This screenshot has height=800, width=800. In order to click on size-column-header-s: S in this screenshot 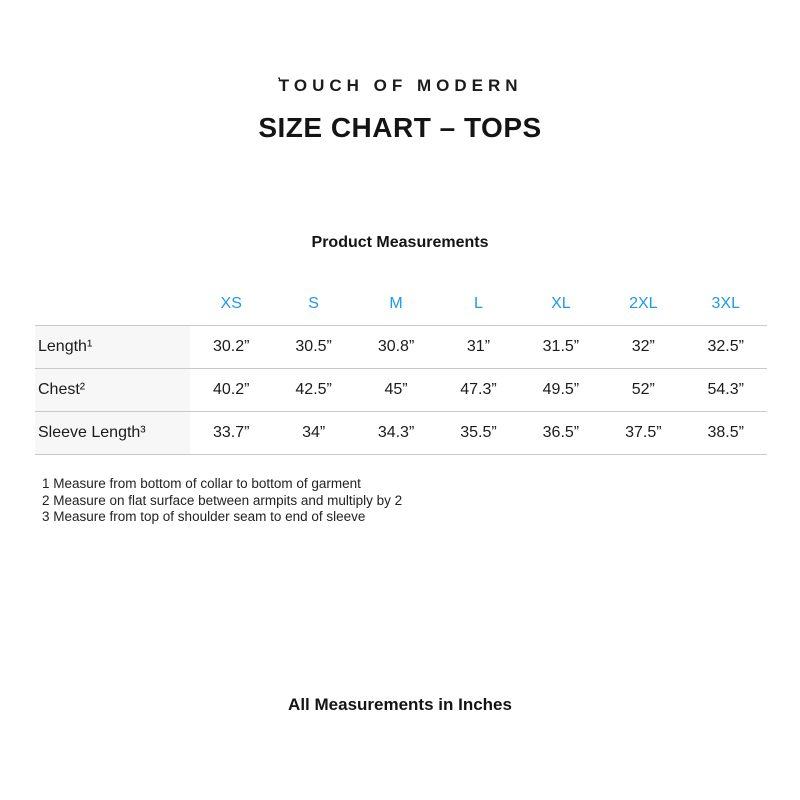, I will do `click(313, 303)`.